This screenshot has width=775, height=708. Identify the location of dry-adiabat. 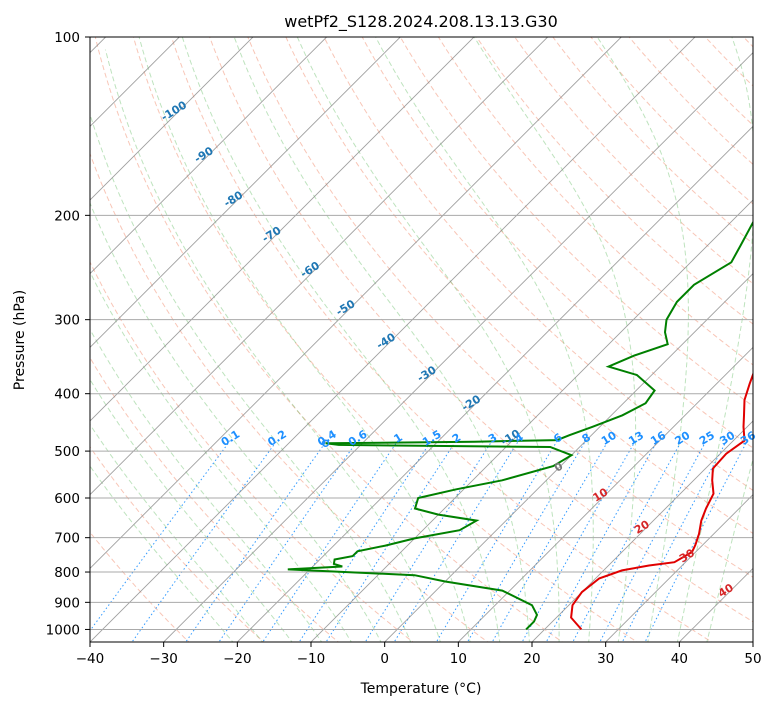
(614, 181).